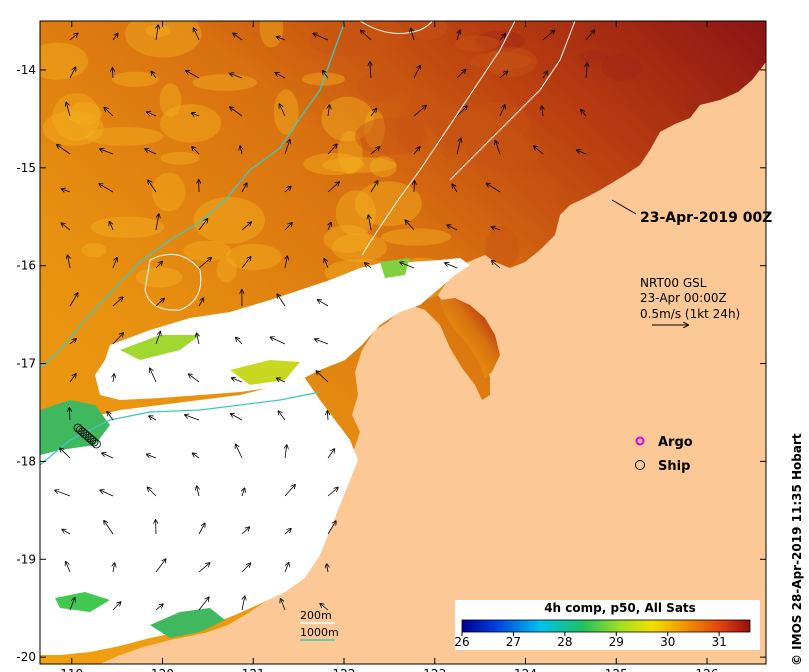 The width and height of the screenshot is (809, 672). I want to click on contour-legend-1000m: 1000m, so click(319, 632).